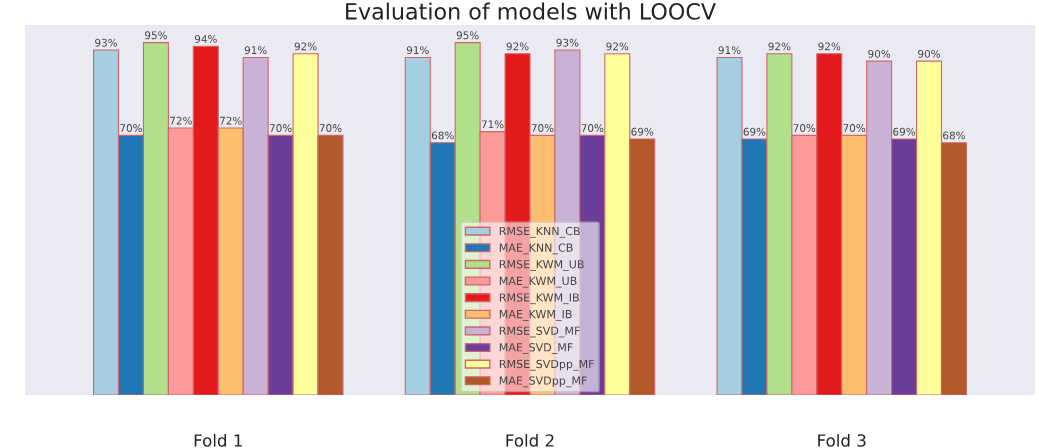 Image resolution: width=1039 pixels, height=448 pixels. Describe the element at coordinates (539, 332) in the screenshot. I see `legend-label: RMSE_SVD_MF` at that location.